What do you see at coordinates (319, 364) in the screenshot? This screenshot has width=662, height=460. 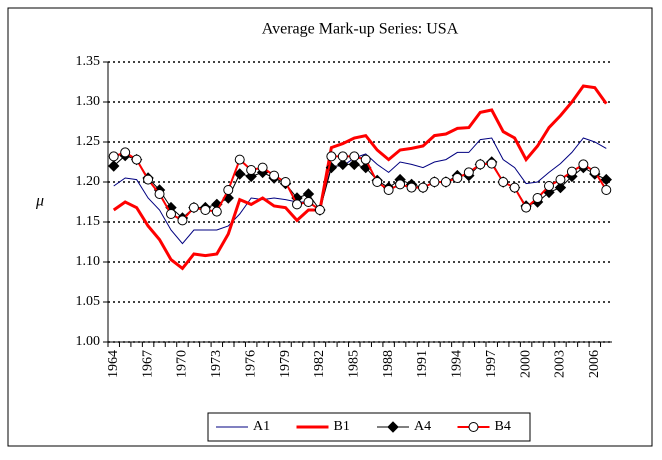 I see `x-tick-label: 1982` at bounding box center [319, 364].